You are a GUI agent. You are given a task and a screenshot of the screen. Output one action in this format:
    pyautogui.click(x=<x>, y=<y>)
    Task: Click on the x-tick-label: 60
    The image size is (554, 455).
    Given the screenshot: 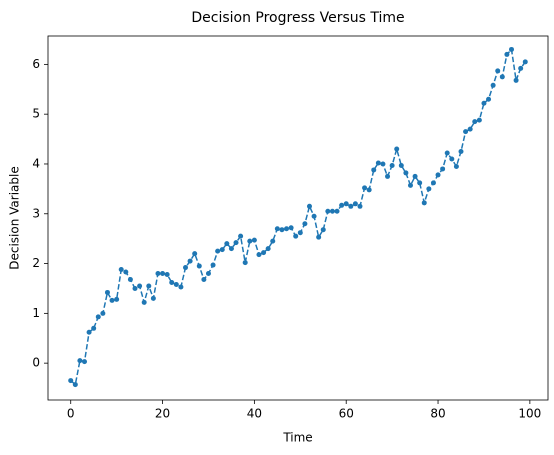 What is the action you would take?
    pyautogui.click(x=346, y=414)
    